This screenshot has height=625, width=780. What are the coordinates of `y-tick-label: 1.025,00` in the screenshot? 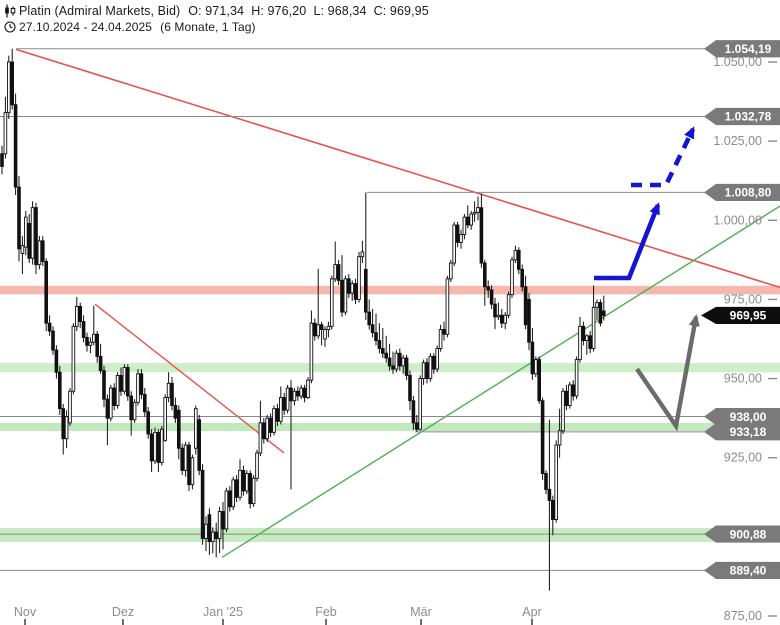 It's located at (737, 141).